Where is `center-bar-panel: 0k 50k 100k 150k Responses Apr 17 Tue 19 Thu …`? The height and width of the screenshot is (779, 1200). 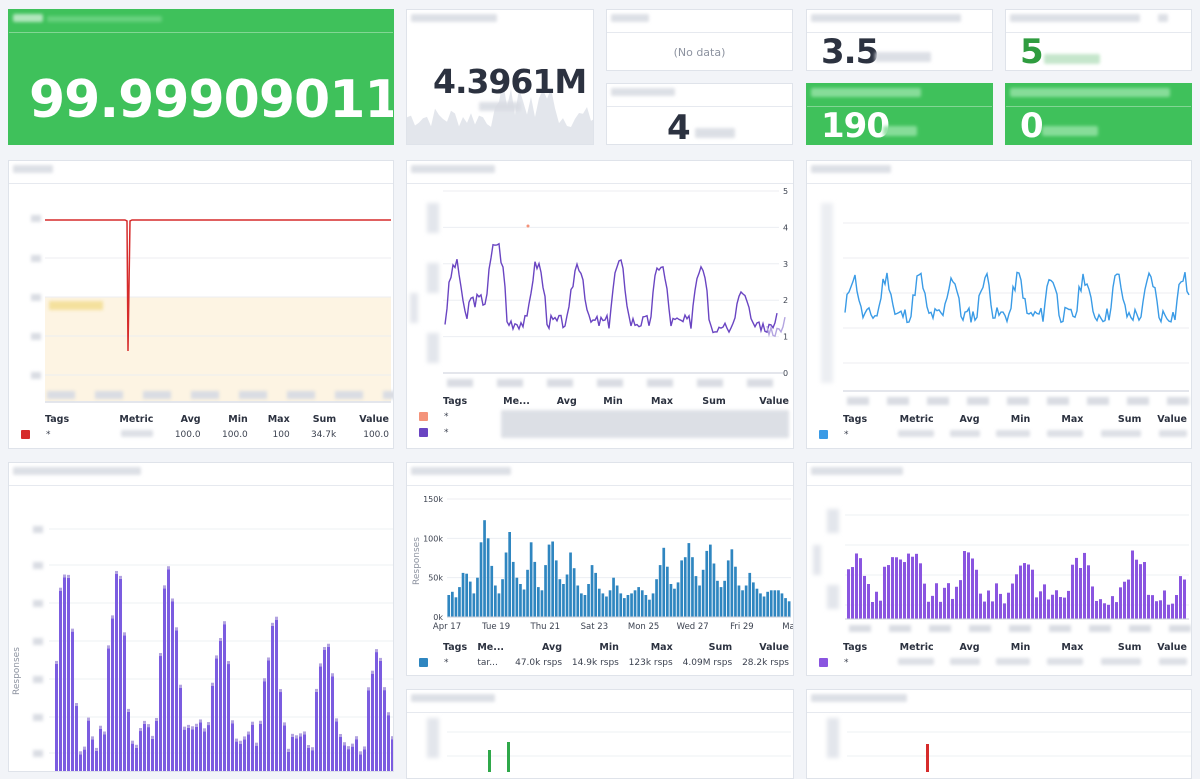 center-bar-panel: 0k 50k 100k 150k Responses Apr 17 Tue 19 Thu … is located at coordinates (600, 569).